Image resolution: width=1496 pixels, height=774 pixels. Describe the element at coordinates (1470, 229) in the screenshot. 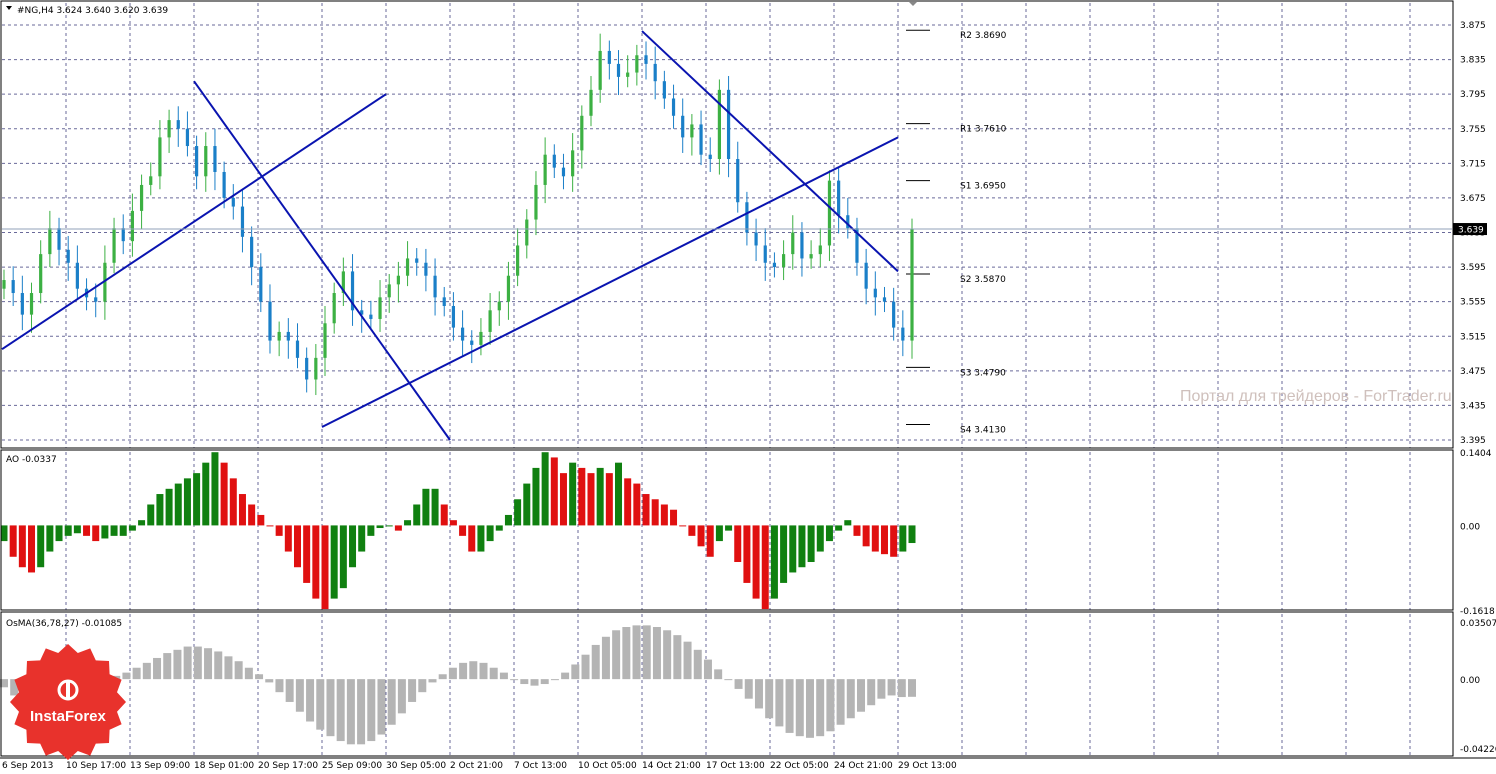

I see `current-price-tag` at that location.